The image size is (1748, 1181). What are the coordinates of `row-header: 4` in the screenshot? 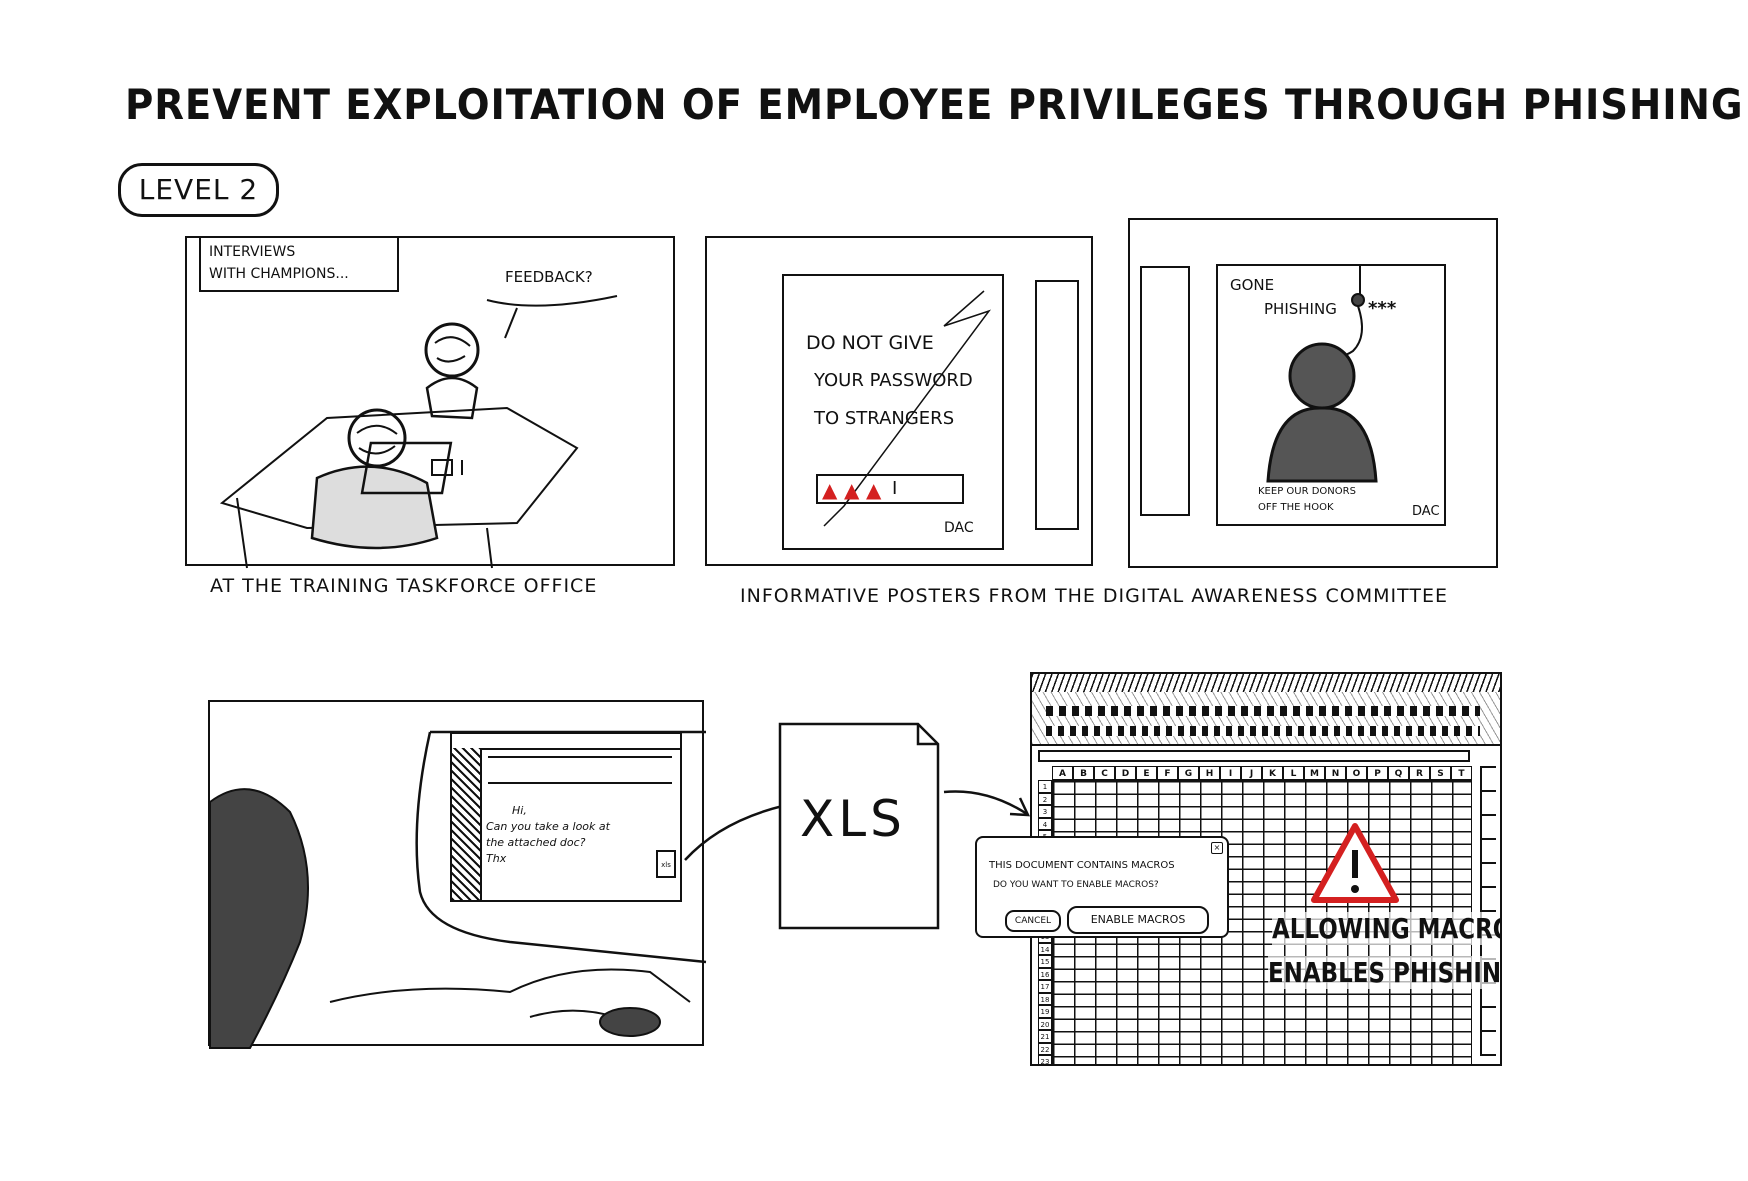 It's located at (1045, 823).